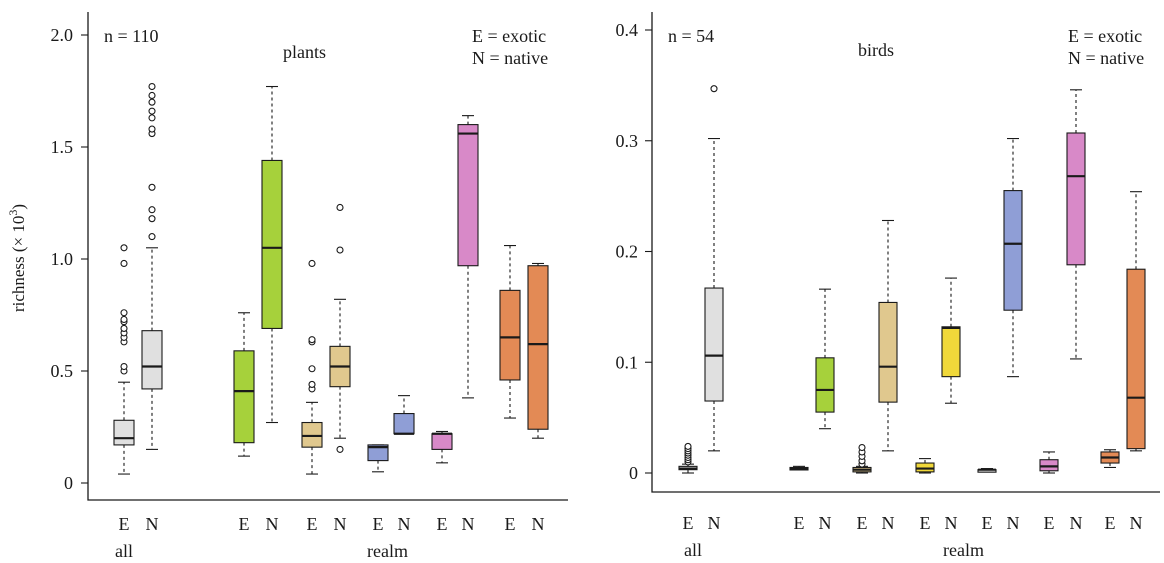 Image resolution: width=1164 pixels, height=563 pixels. What do you see at coordinates (627, 141) in the screenshot?
I see `birds-y-tick-label: 0.3` at bounding box center [627, 141].